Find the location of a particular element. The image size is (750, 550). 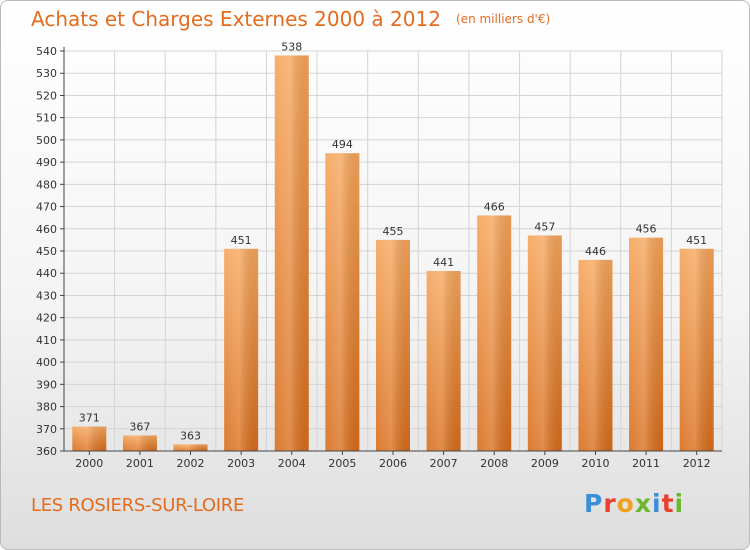

x-tick-label: 2007 is located at coordinates (444, 463).